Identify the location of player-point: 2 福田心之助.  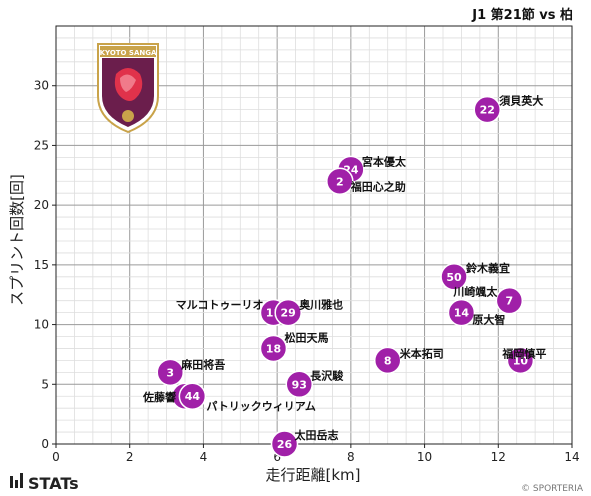
(366, 181).